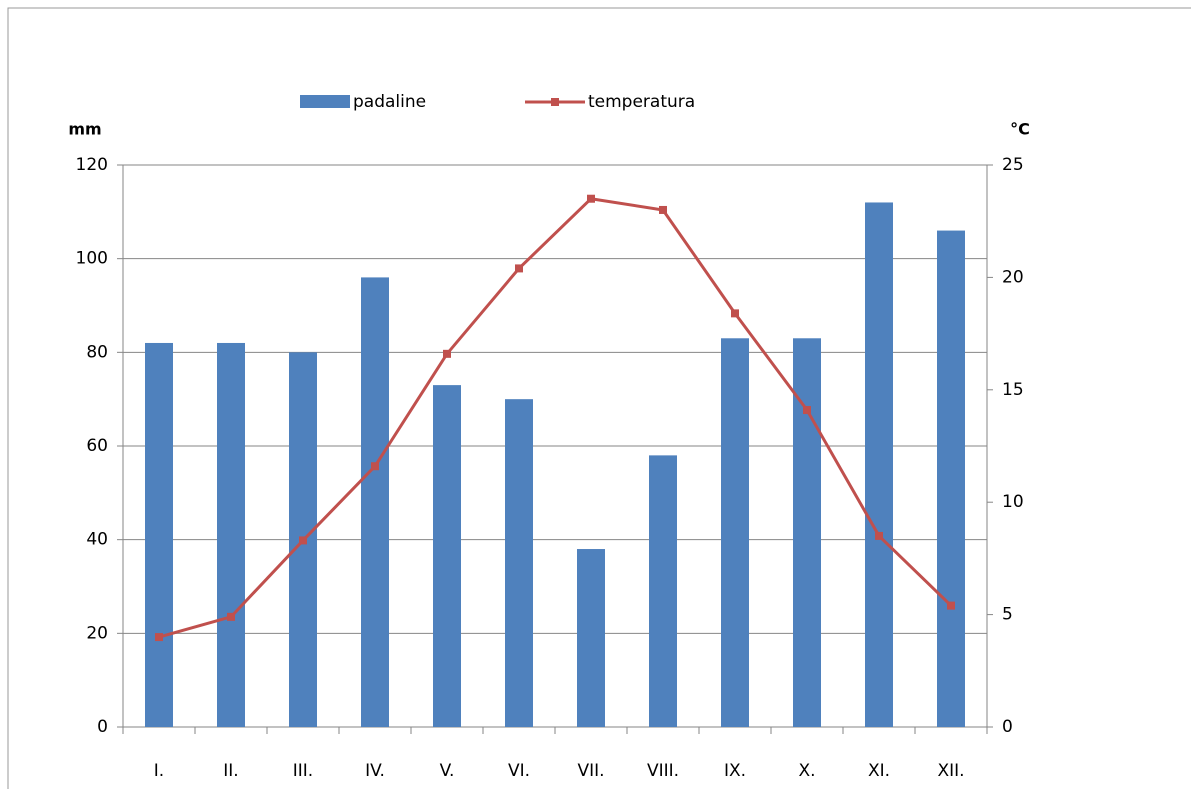  Describe the element at coordinates (84, 129) in the screenshot. I see `y-axis-label: mm` at that location.